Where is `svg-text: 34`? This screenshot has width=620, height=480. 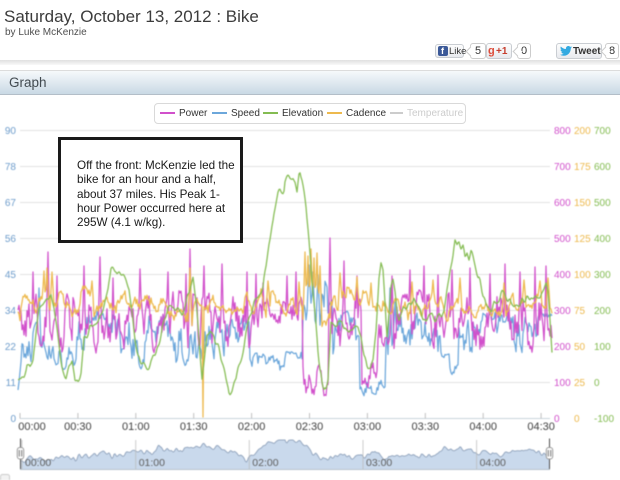
svg-text: 34 is located at coordinates (11, 311).